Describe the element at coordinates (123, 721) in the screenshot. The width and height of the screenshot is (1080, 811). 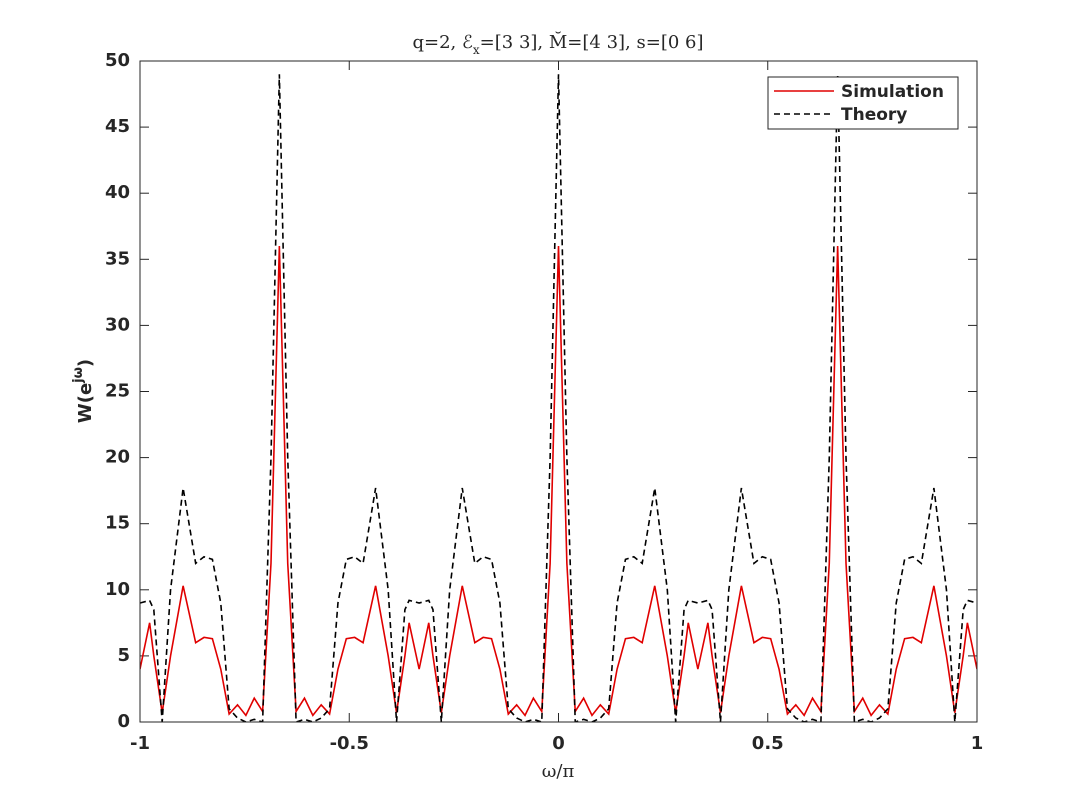
I see `y-tick-label: 0` at that location.